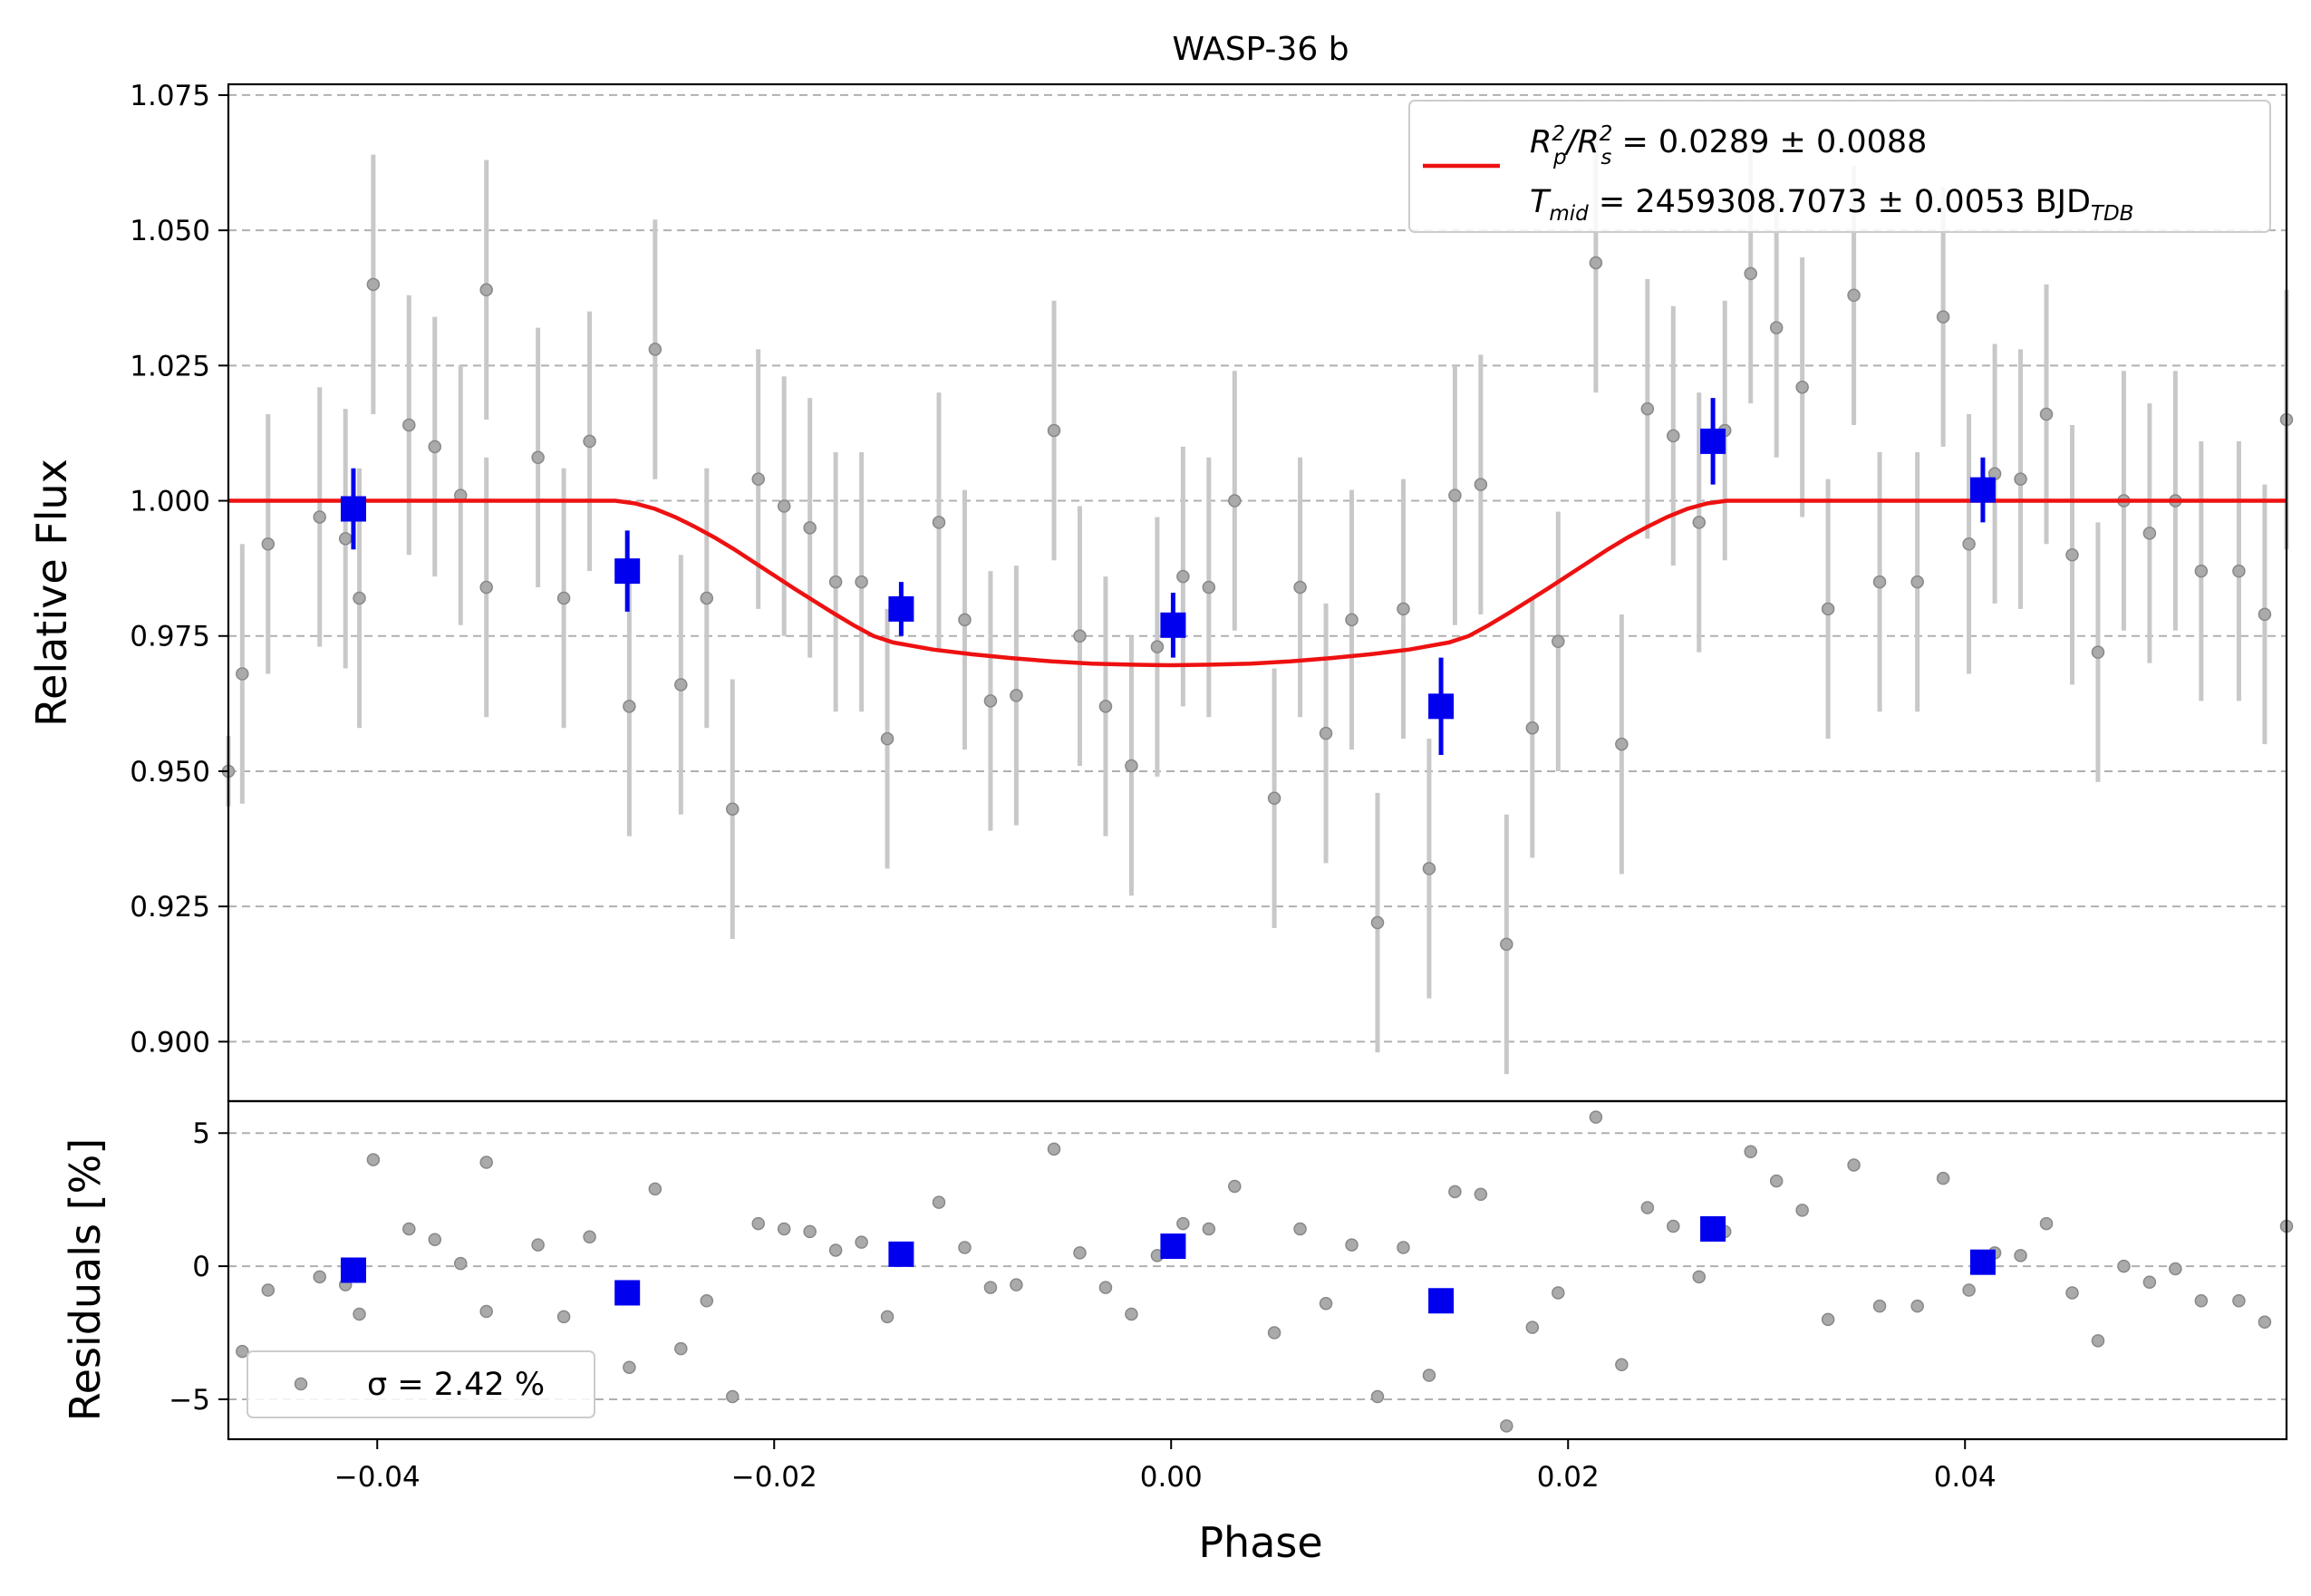  Describe the element at coordinates (1260, 1542) in the screenshot. I see `x-axis-label: Phase` at that location.